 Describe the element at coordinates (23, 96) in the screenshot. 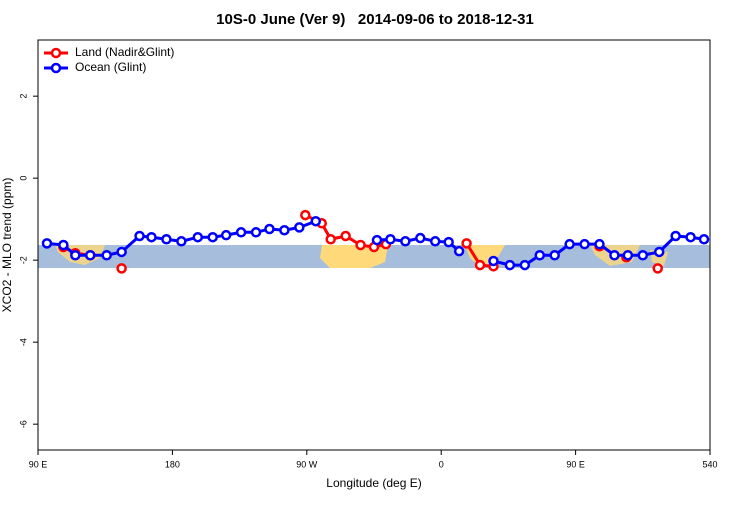

I see `y-tick-label: 2` at that location.